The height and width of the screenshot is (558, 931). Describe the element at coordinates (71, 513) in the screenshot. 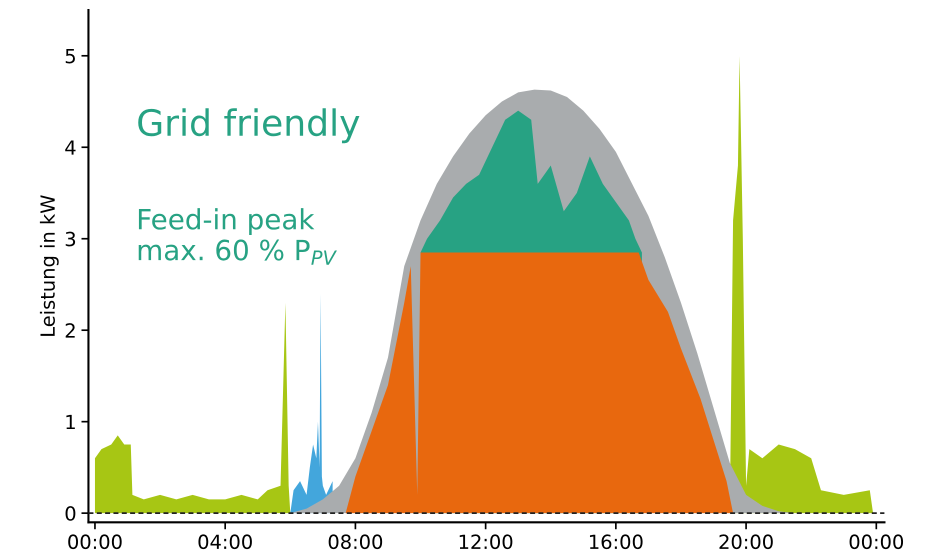

I see `y-tick-label: 0` at that location.